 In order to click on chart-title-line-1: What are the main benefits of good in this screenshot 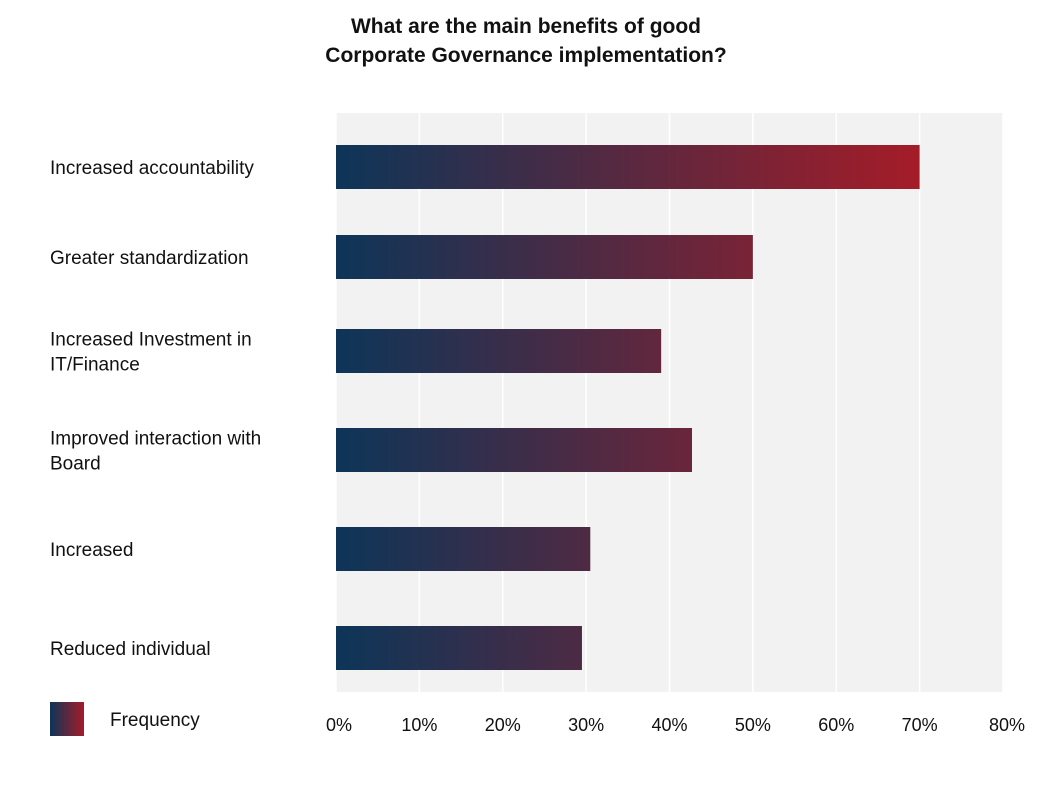, I will do `click(526, 26)`.